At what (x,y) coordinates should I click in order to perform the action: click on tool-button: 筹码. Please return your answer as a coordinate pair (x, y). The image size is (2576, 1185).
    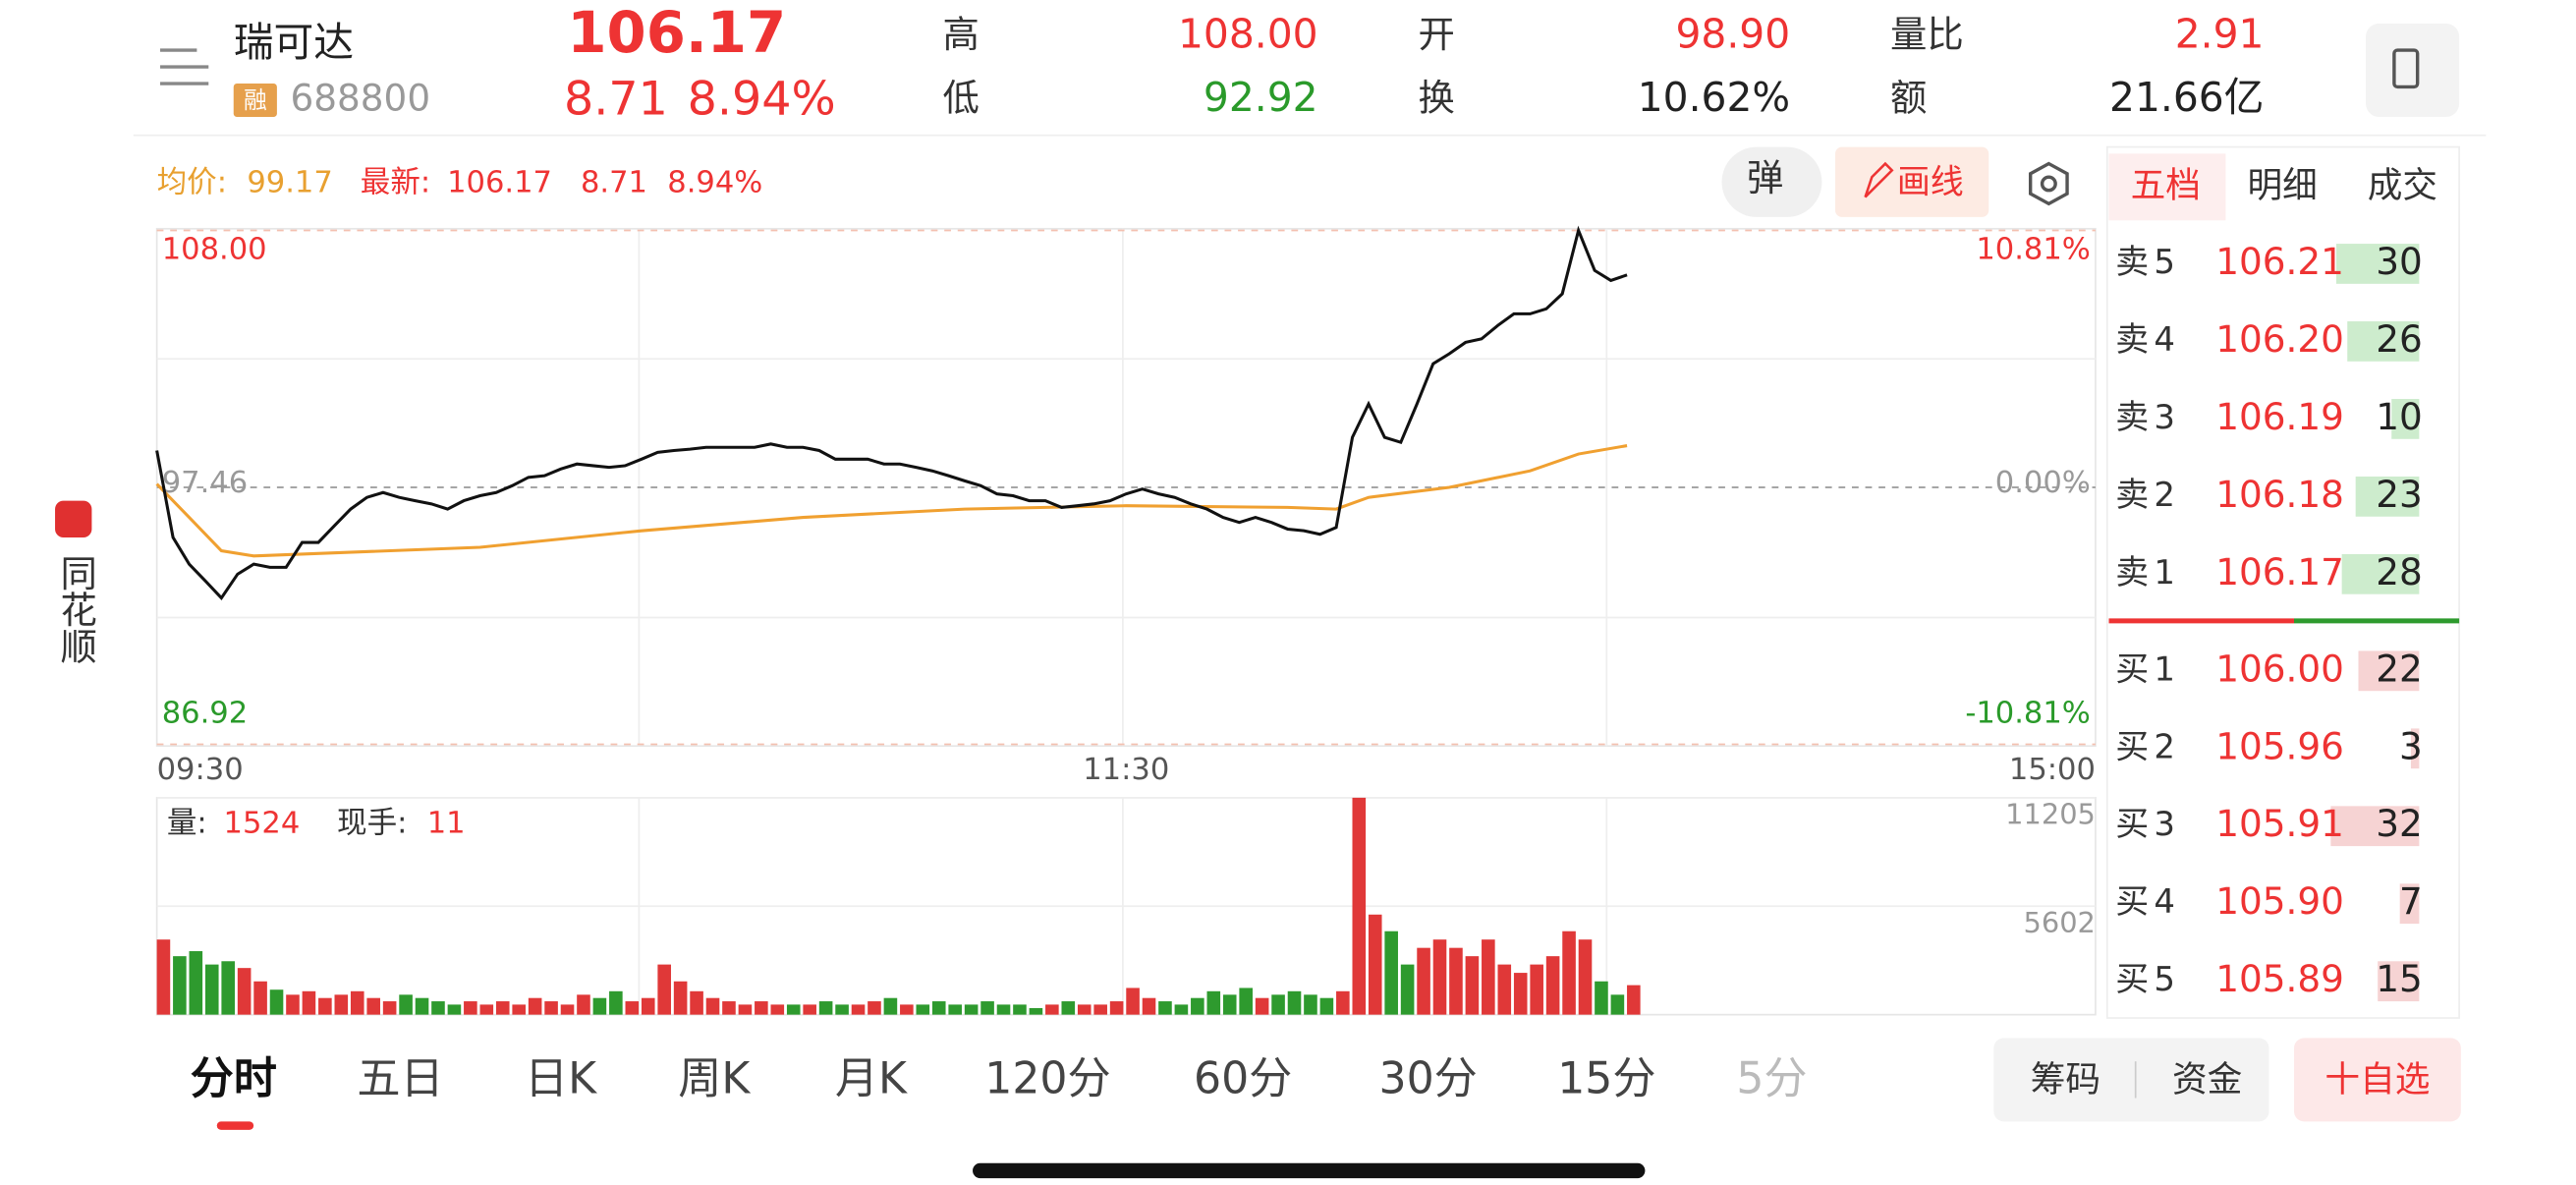
    Looking at the image, I should click on (2065, 1080).